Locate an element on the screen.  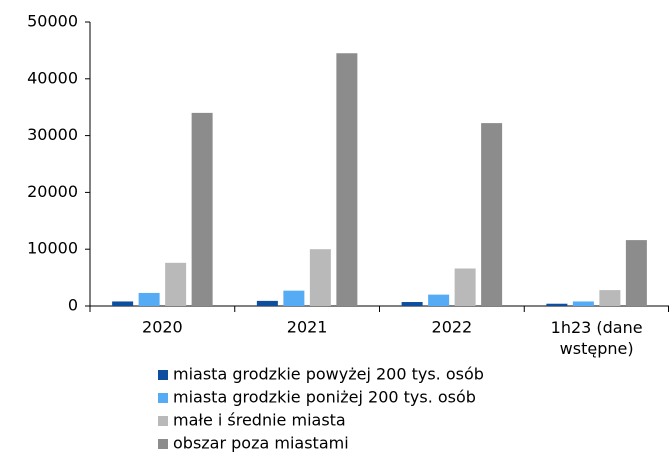
x-tick-label: 2020 is located at coordinates (162, 327).